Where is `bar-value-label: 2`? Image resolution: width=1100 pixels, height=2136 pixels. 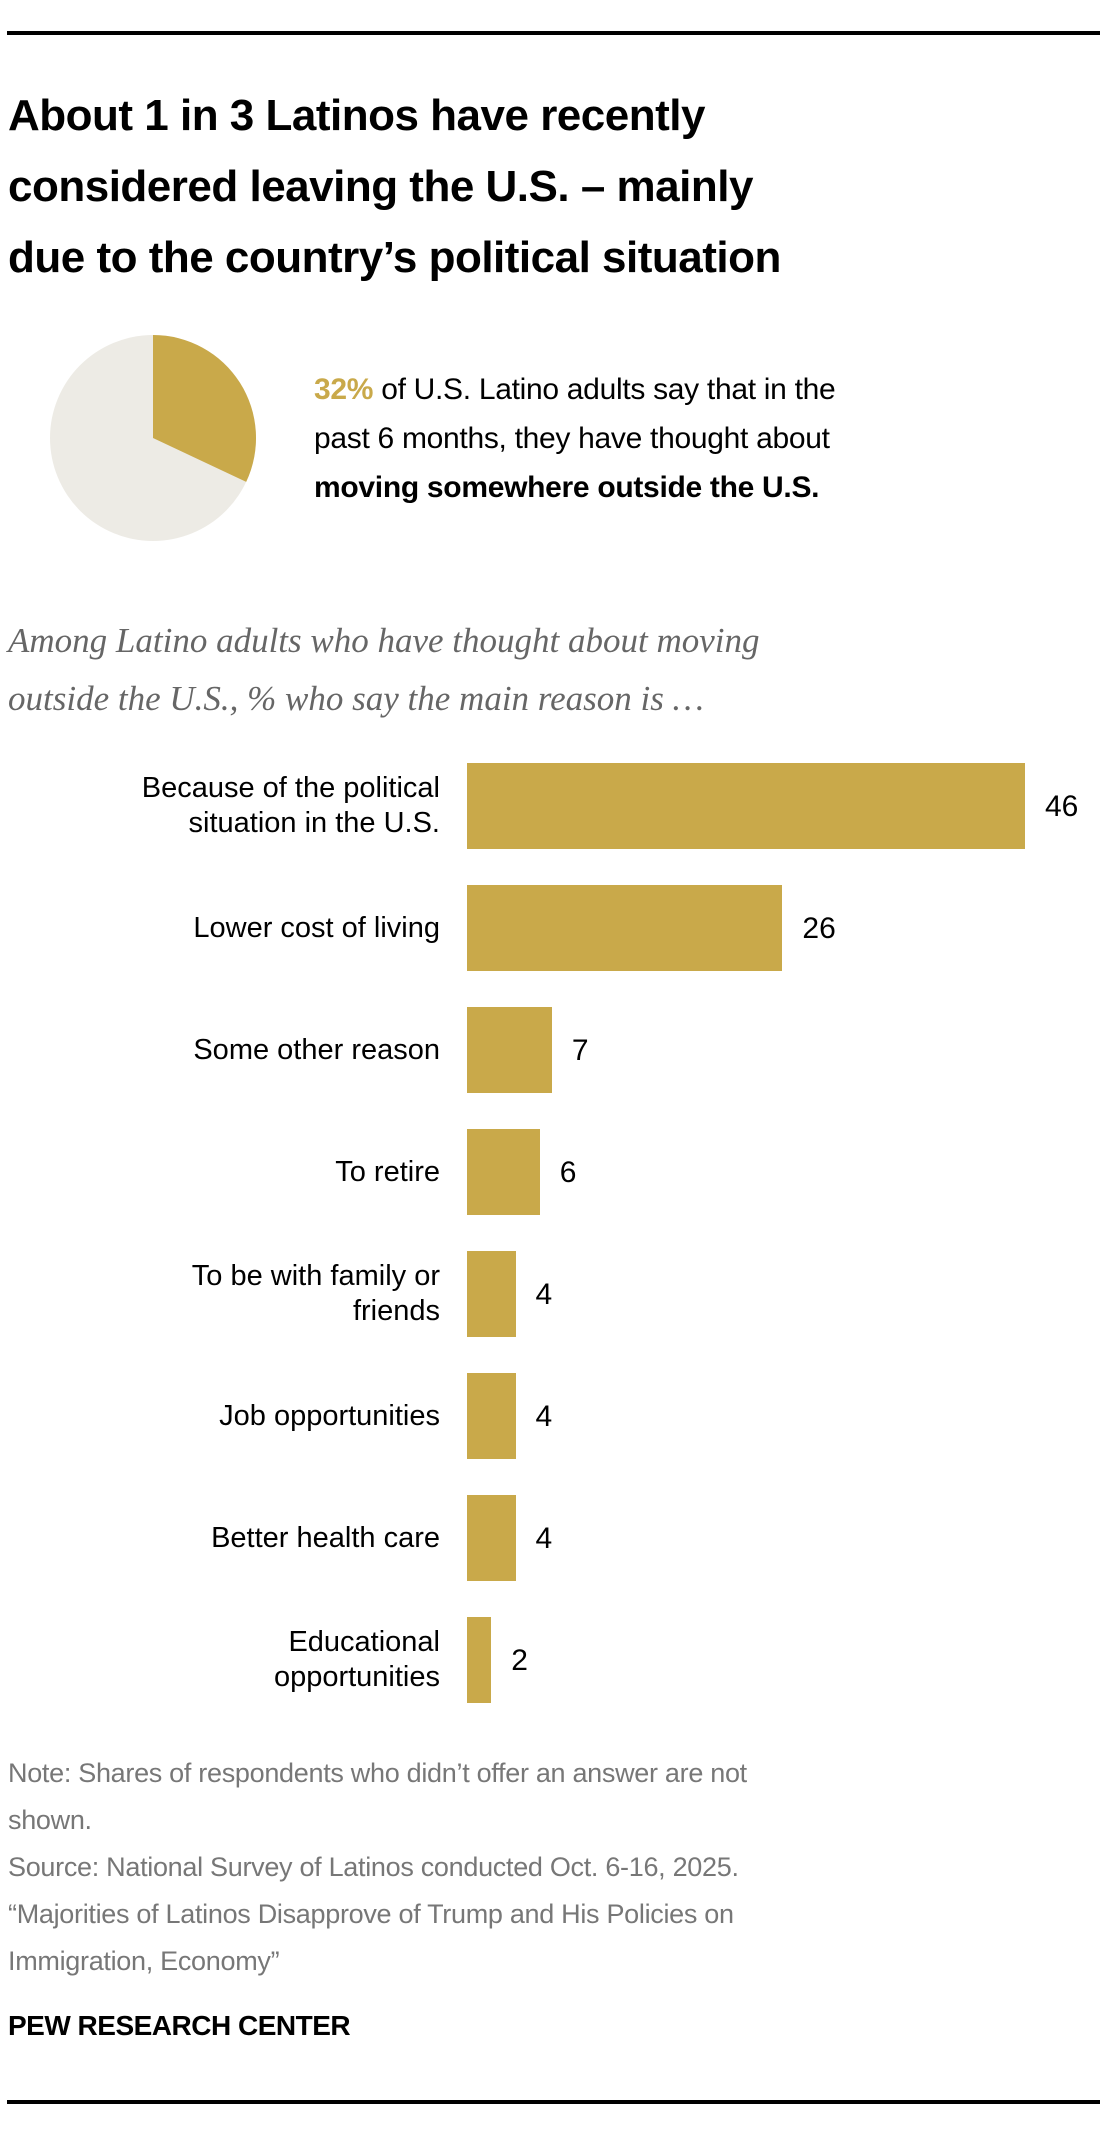 bar-value-label: 2 is located at coordinates (519, 1660).